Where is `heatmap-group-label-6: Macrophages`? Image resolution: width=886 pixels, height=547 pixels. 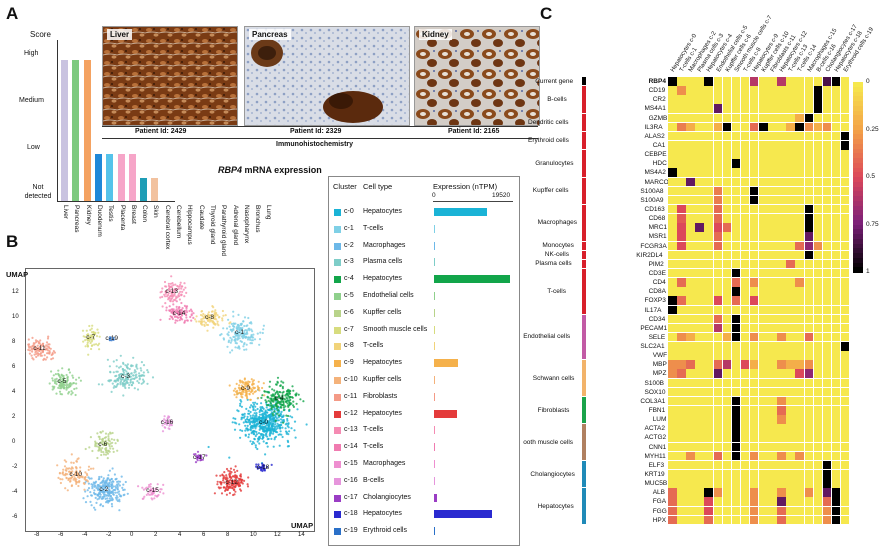 heatmap-group-label-6: Macrophages is located at coordinates (557, 223).